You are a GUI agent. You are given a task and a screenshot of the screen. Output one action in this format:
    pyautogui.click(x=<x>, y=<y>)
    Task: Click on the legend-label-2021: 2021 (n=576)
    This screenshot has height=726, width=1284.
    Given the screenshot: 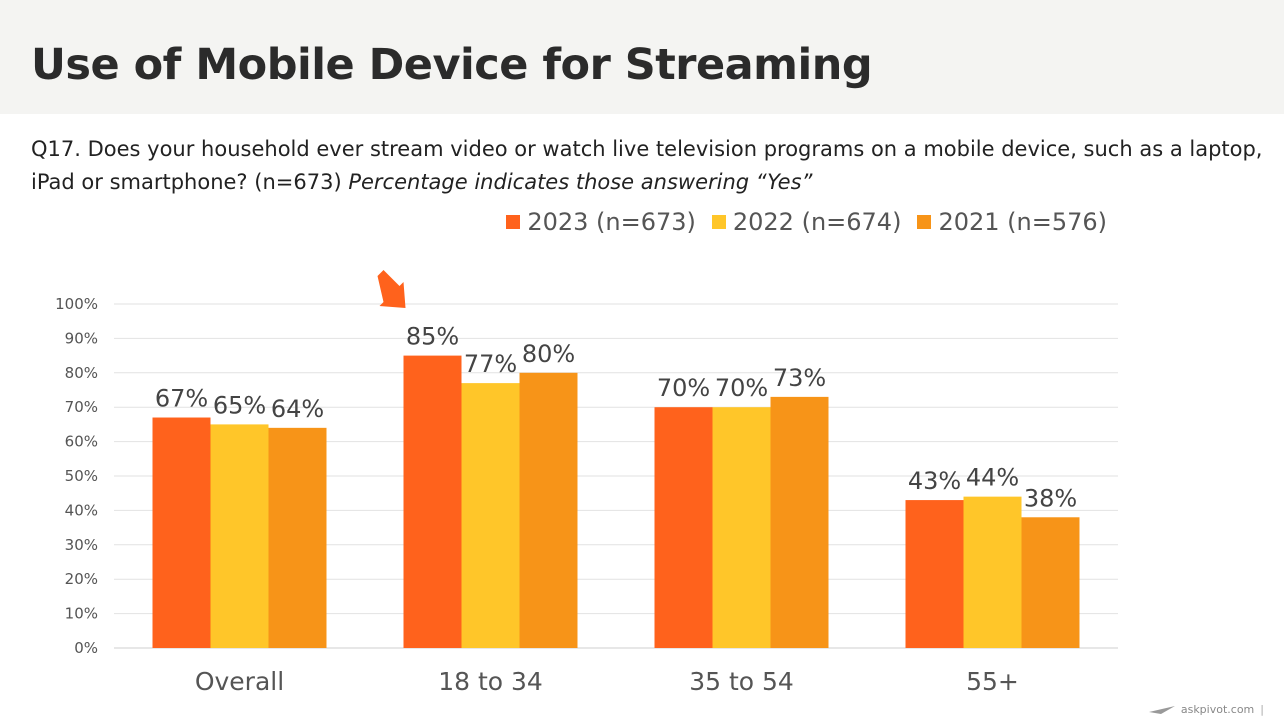 What is the action you would take?
    pyautogui.click(x=1022, y=222)
    